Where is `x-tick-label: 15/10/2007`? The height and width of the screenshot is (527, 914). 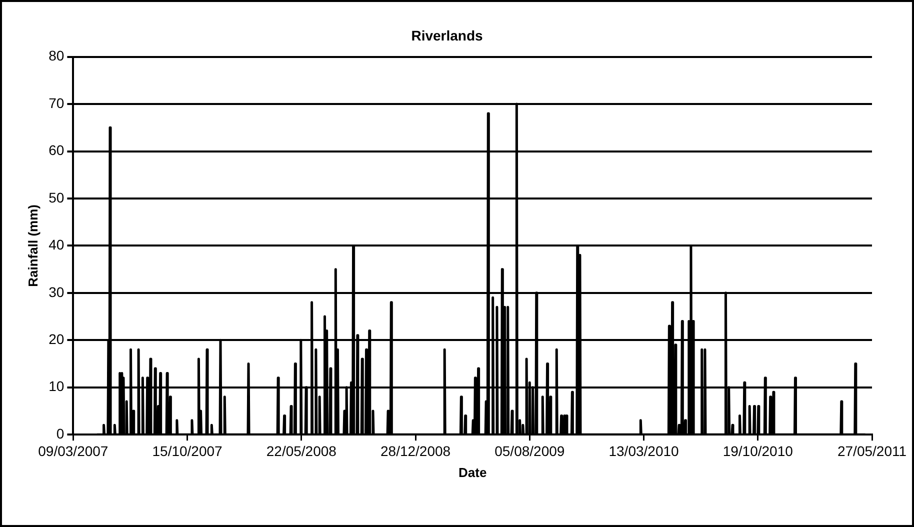 x-tick-label: 15/10/2007 is located at coordinates (187, 450).